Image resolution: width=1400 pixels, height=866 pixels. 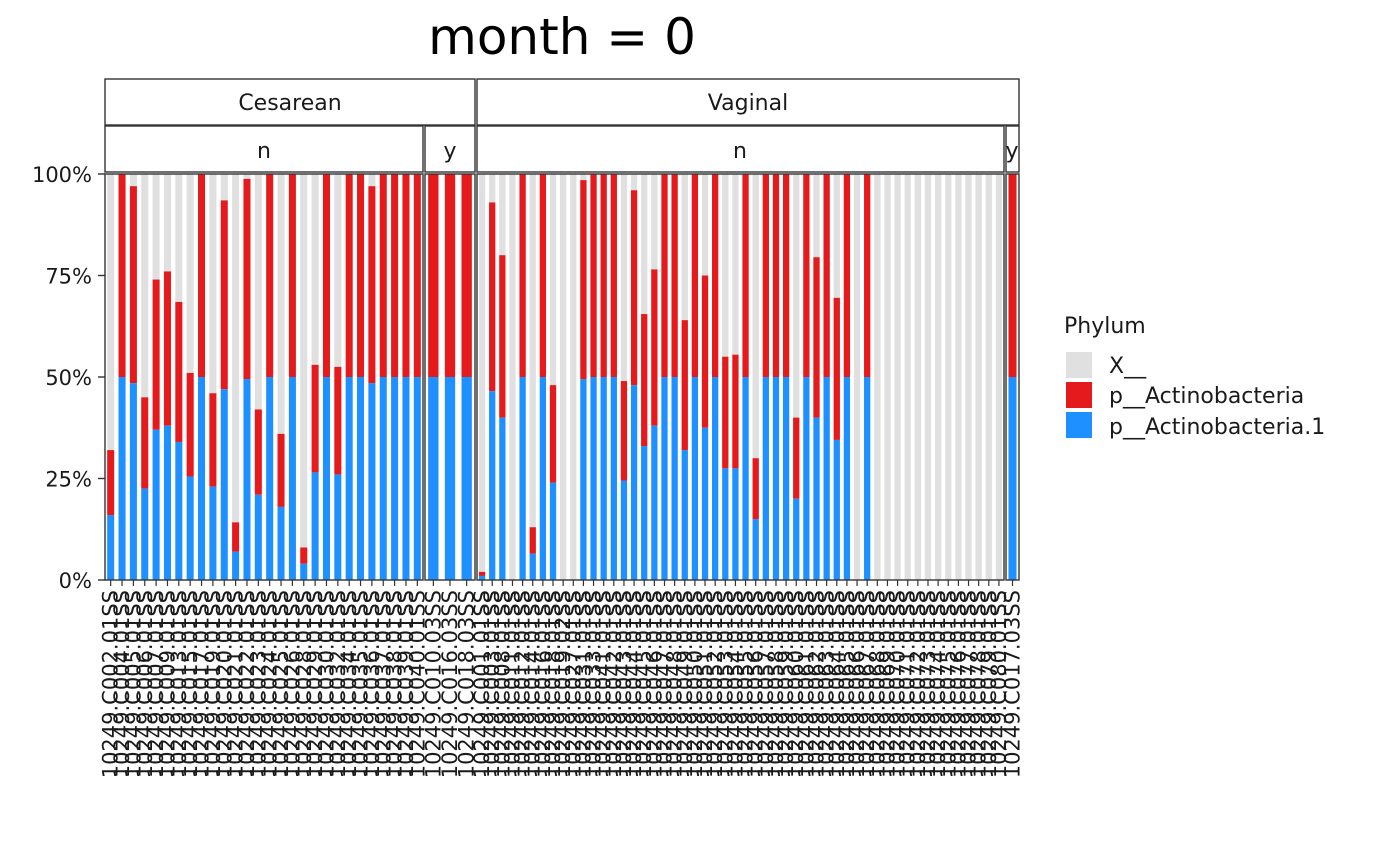 I want to click on y-tick-label: 25%, so click(x=68, y=480).